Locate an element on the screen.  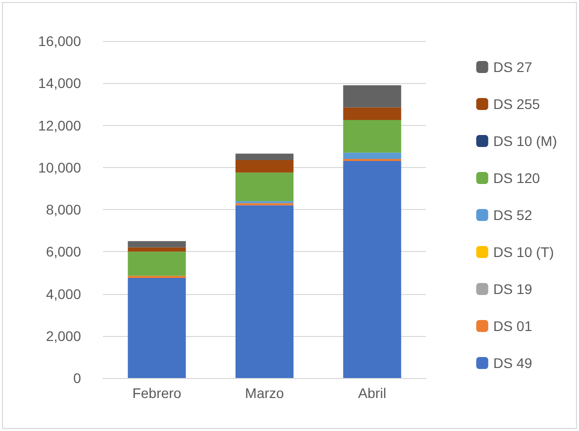
y-tick-label: 0 is located at coordinates (77, 378).